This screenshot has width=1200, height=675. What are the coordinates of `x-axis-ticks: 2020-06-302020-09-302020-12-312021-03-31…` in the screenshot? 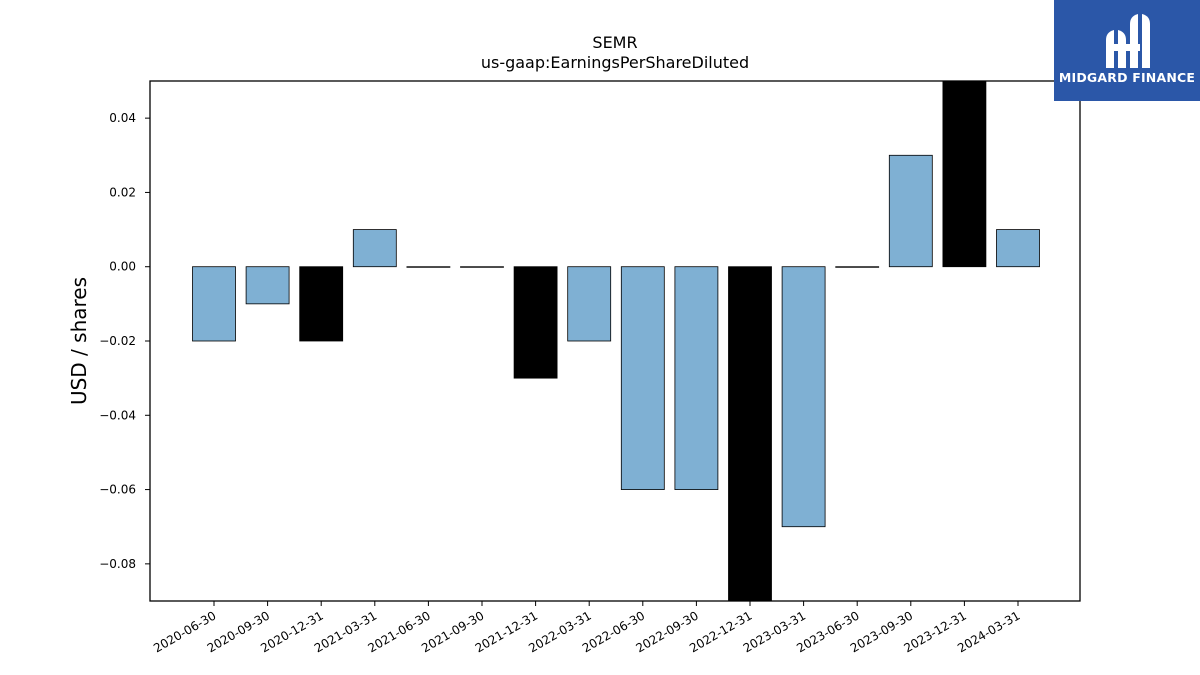 It's located at (587, 628).